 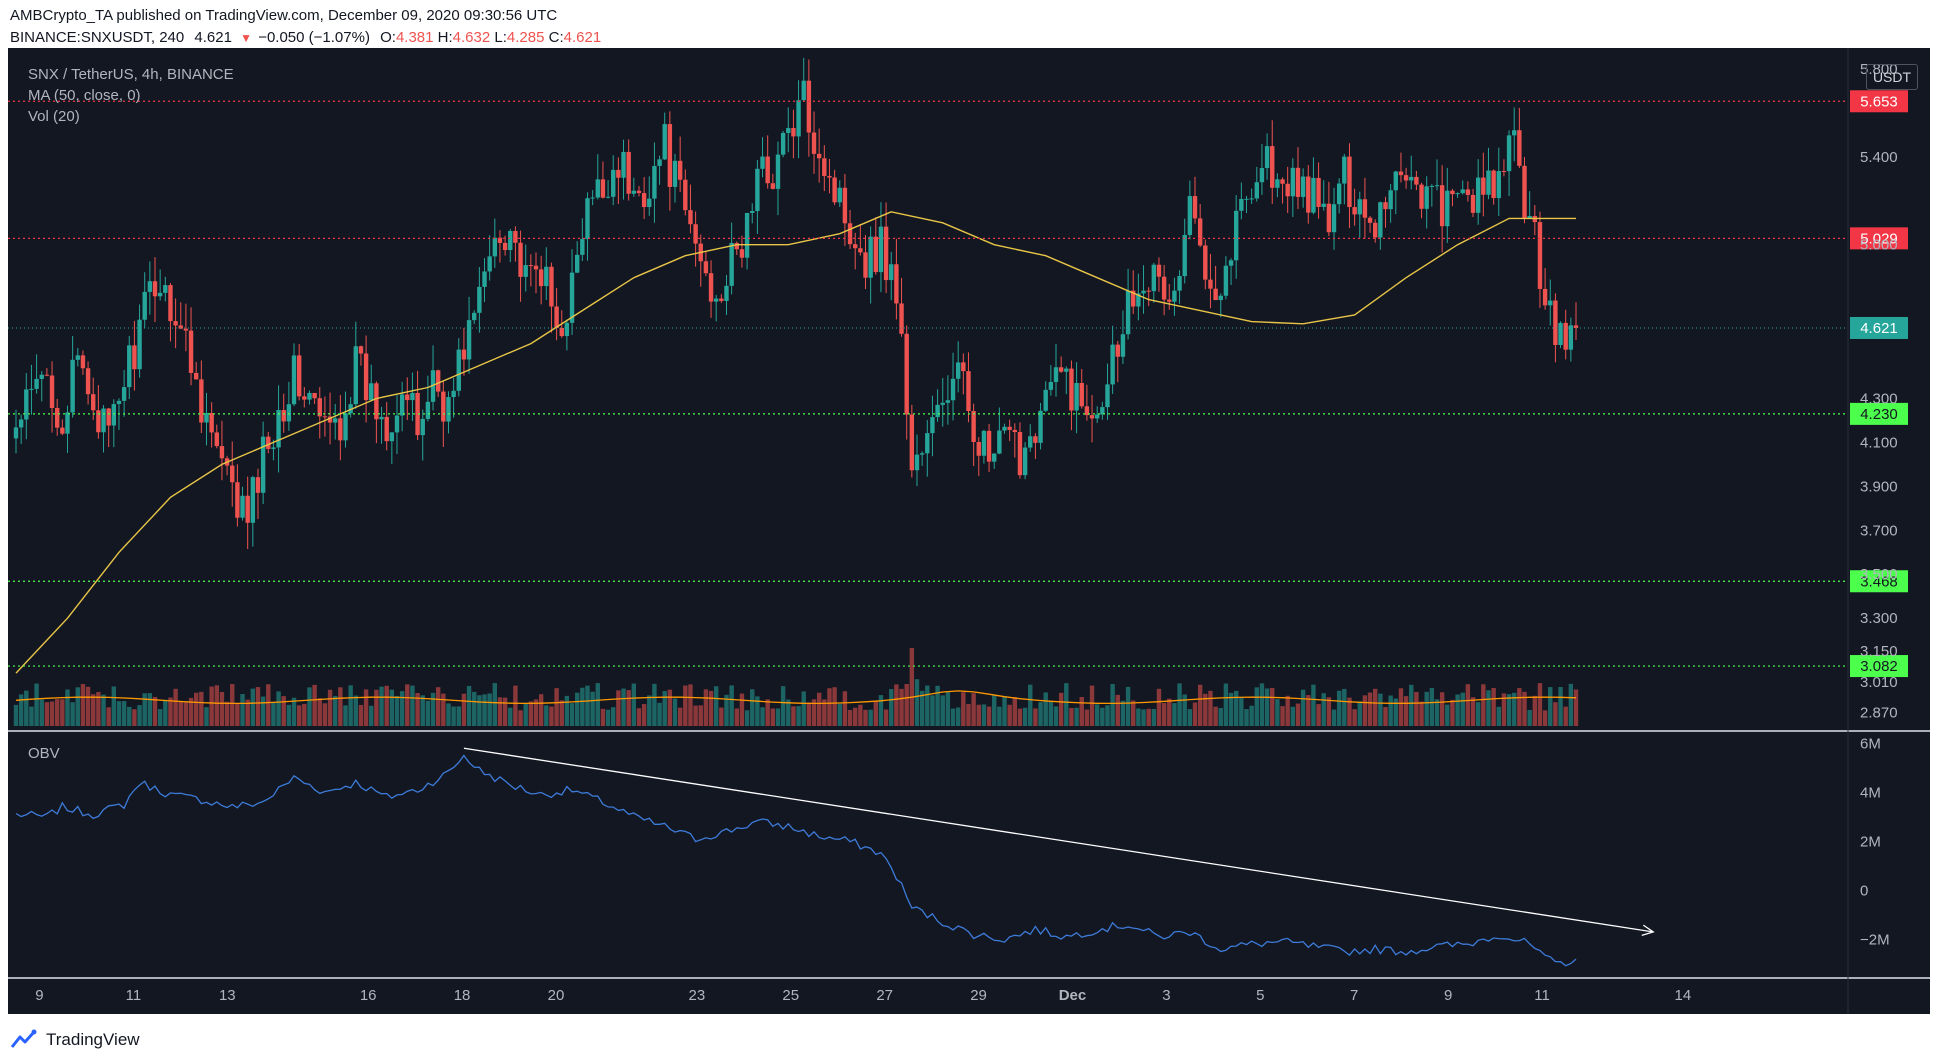 What do you see at coordinates (790, 995) in the screenshot?
I see `date-tick-label: 25` at bounding box center [790, 995].